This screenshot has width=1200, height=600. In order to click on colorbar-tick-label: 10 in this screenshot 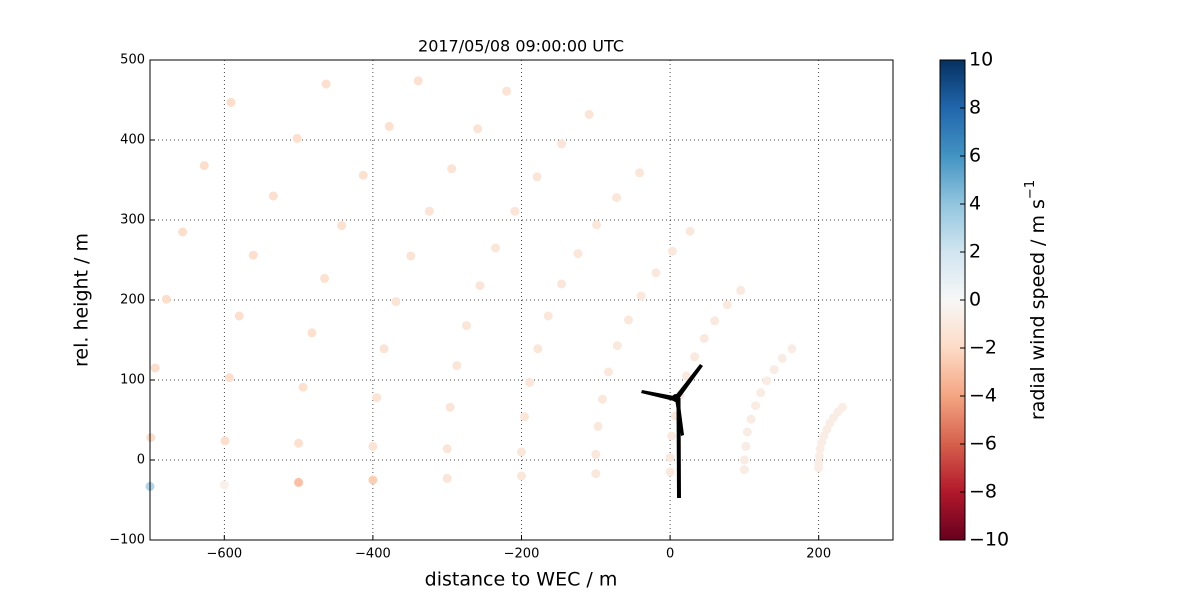, I will do `click(981, 60)`.